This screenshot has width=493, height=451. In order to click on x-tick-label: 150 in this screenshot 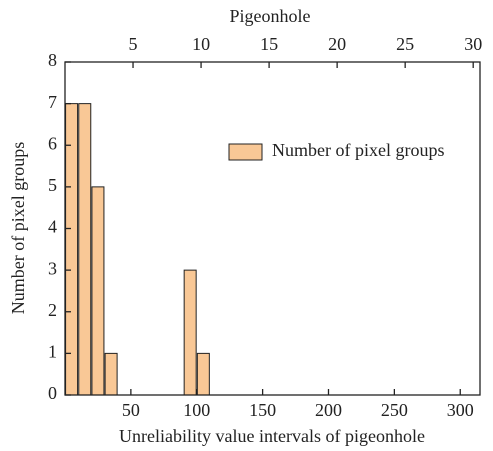, I will do `click(262, 410)`.